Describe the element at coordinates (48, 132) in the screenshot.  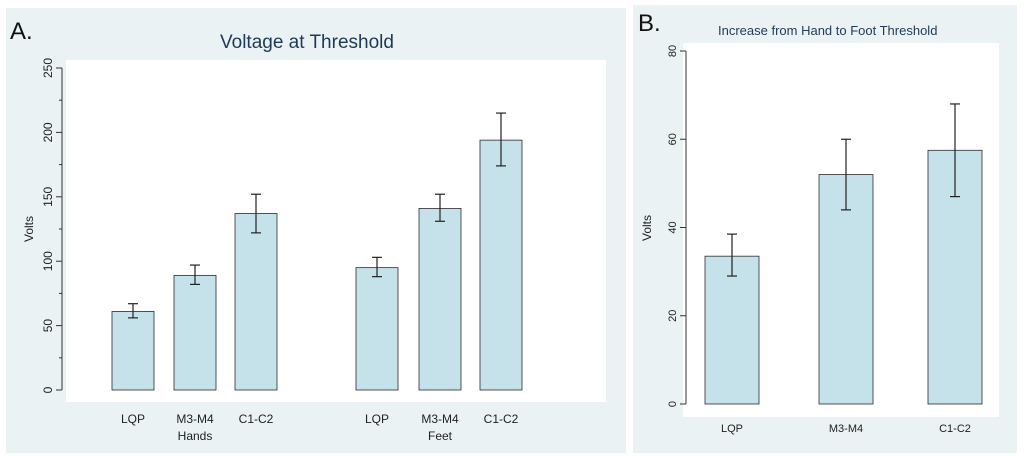
I see `y-tick-label: 200` at that location.